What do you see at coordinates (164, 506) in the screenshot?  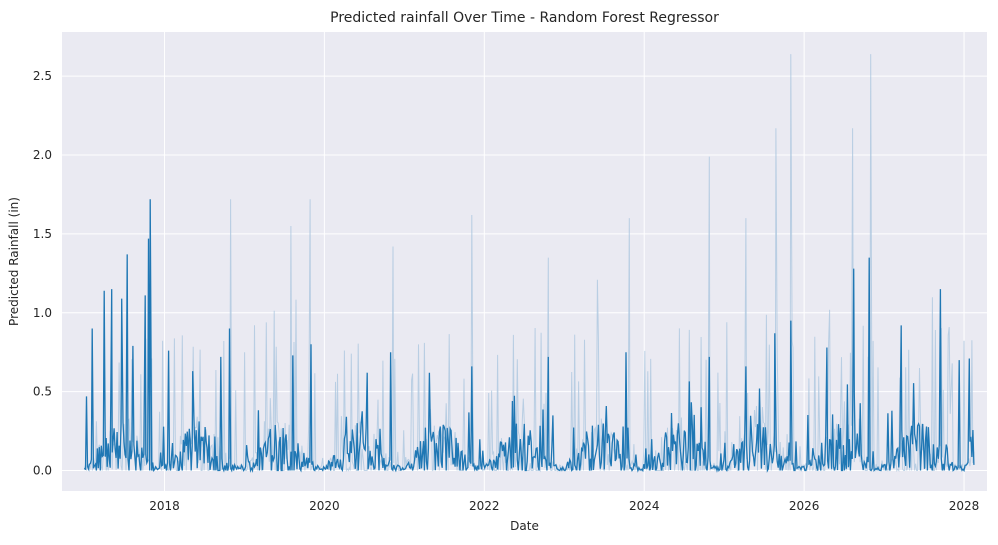 I see `x-tick-label: 2018` at bounding box center [164, 506].